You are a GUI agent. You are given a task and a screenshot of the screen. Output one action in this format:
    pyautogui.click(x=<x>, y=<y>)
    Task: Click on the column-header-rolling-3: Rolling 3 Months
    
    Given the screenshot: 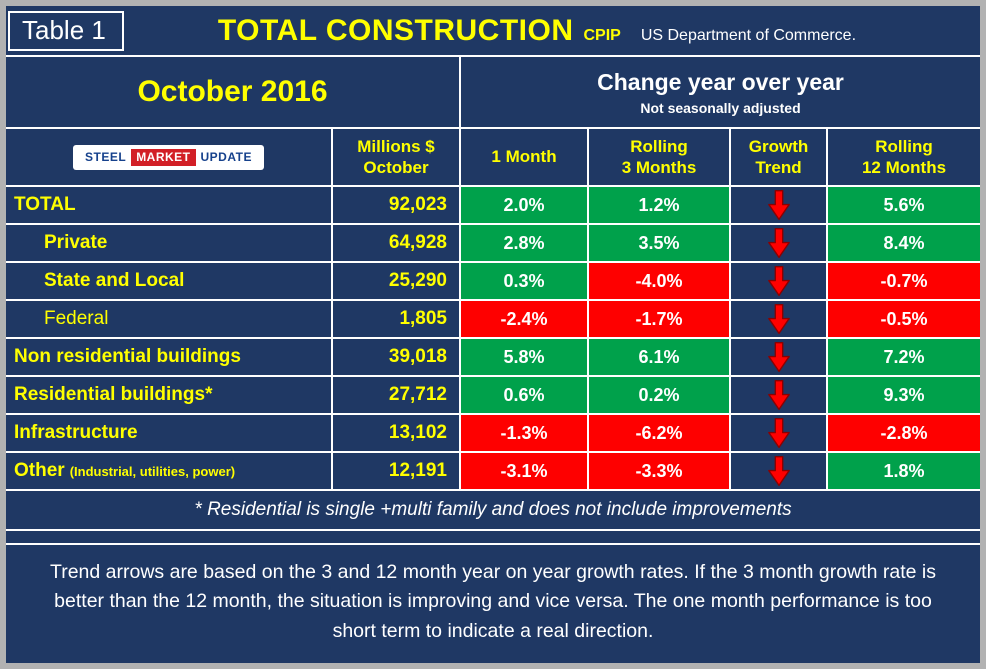 What is the action you would take?
    pyautogui.click(x=659, y=157)
    